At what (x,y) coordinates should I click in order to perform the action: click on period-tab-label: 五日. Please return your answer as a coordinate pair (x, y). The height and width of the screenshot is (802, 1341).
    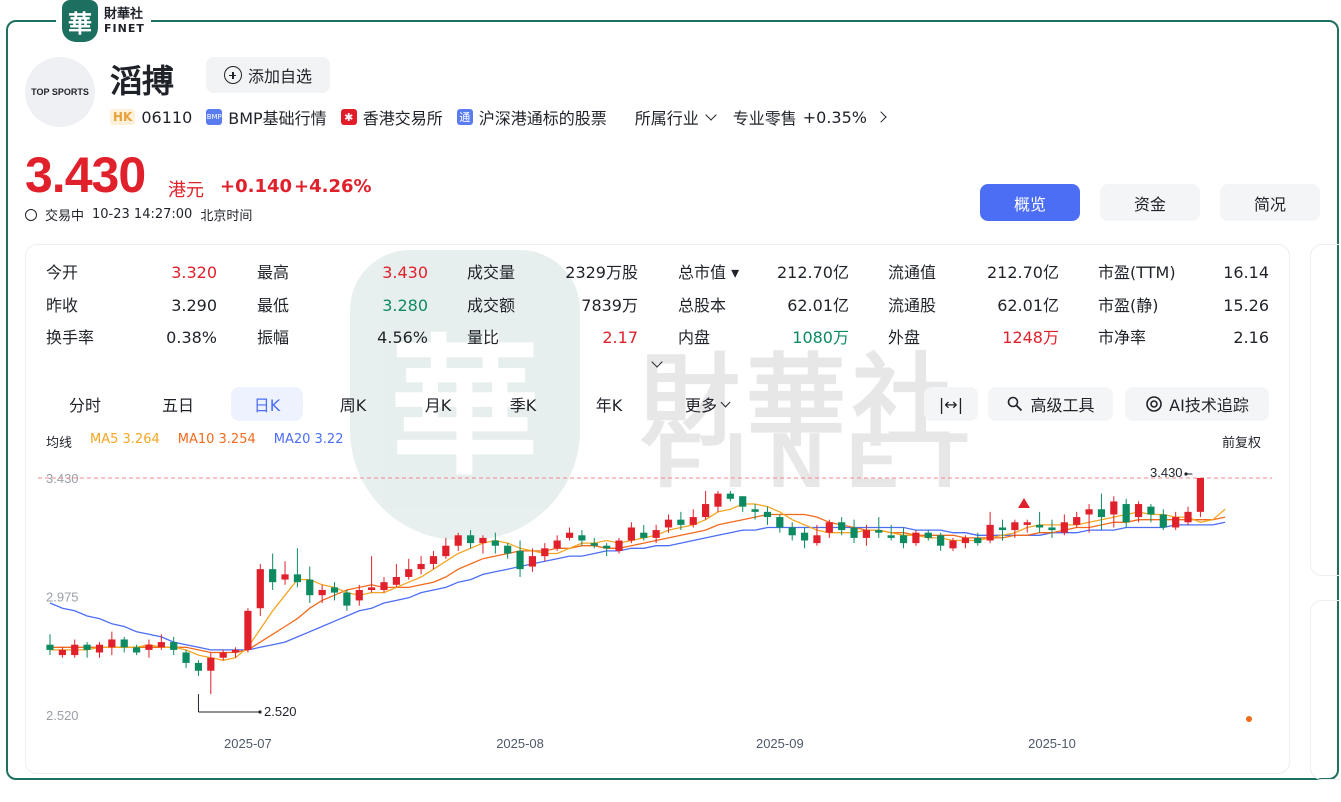
    Looking at the image, I should click on (177, 405).